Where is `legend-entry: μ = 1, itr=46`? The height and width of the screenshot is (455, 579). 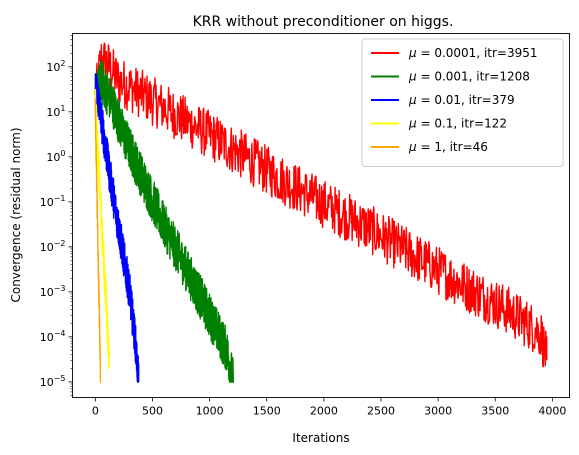
legend-entry: μ = 1, itr=46 is located at coordinates (448, 147).